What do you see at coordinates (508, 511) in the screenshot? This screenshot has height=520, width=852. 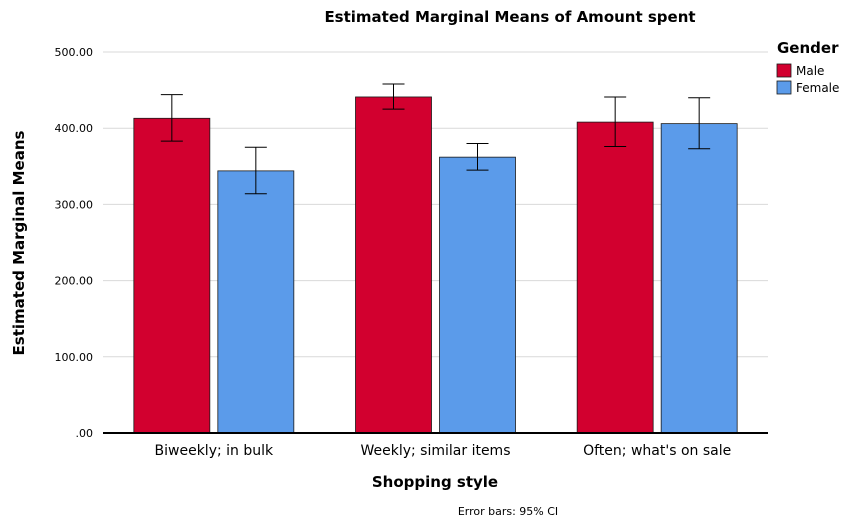 I see `footnote: Error bars: 95% CI` at bounding box center [508, 511].